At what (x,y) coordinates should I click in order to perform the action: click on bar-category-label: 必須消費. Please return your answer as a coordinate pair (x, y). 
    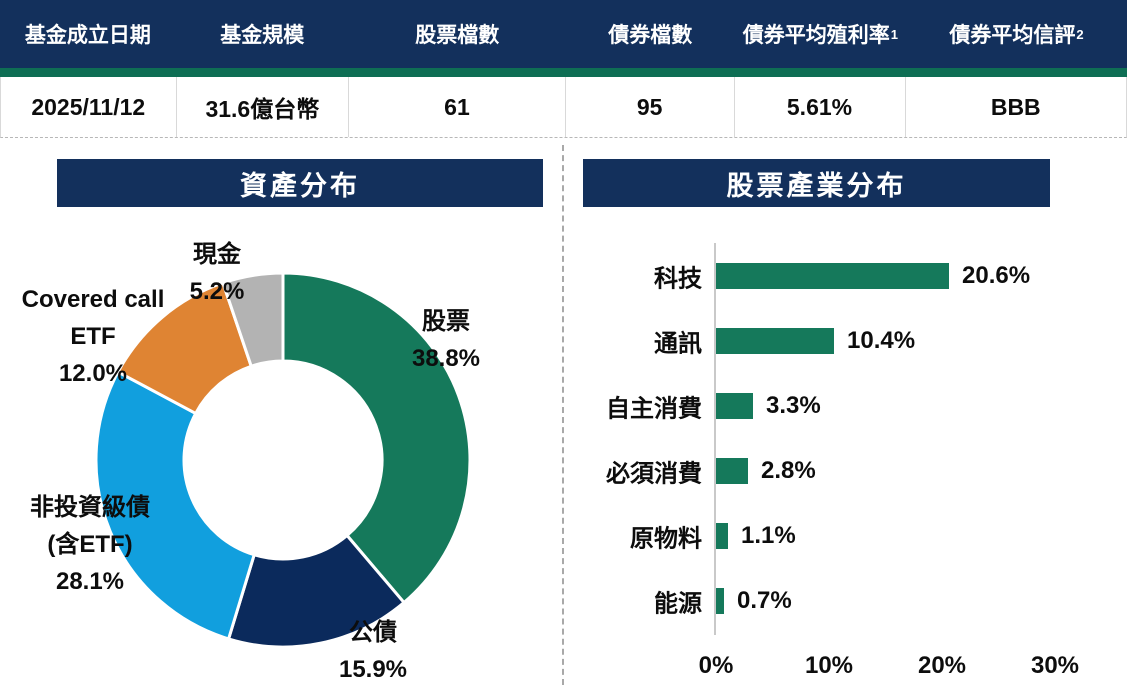
    Looking at the image, I should click on (654, 474).